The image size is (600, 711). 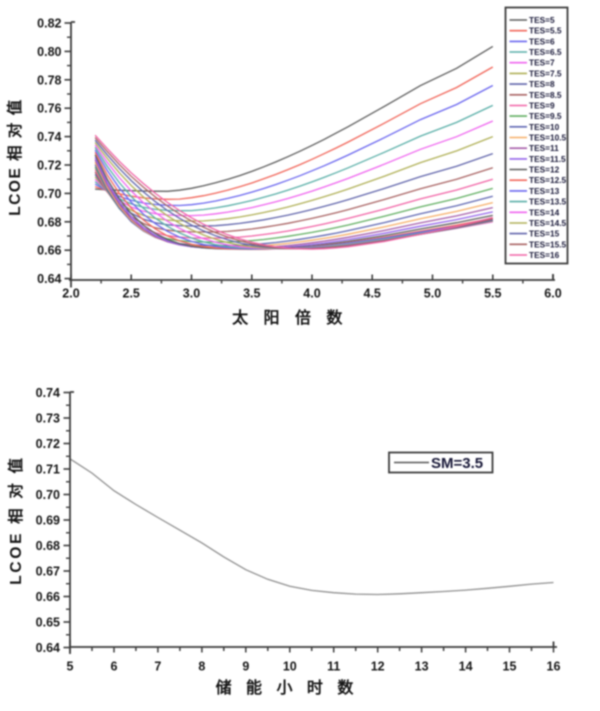 What do you see at coordinates (287, 687) in the screenshot?
I see `svg-text: 储 能 小 时 数` at bounding box center [287, 687].